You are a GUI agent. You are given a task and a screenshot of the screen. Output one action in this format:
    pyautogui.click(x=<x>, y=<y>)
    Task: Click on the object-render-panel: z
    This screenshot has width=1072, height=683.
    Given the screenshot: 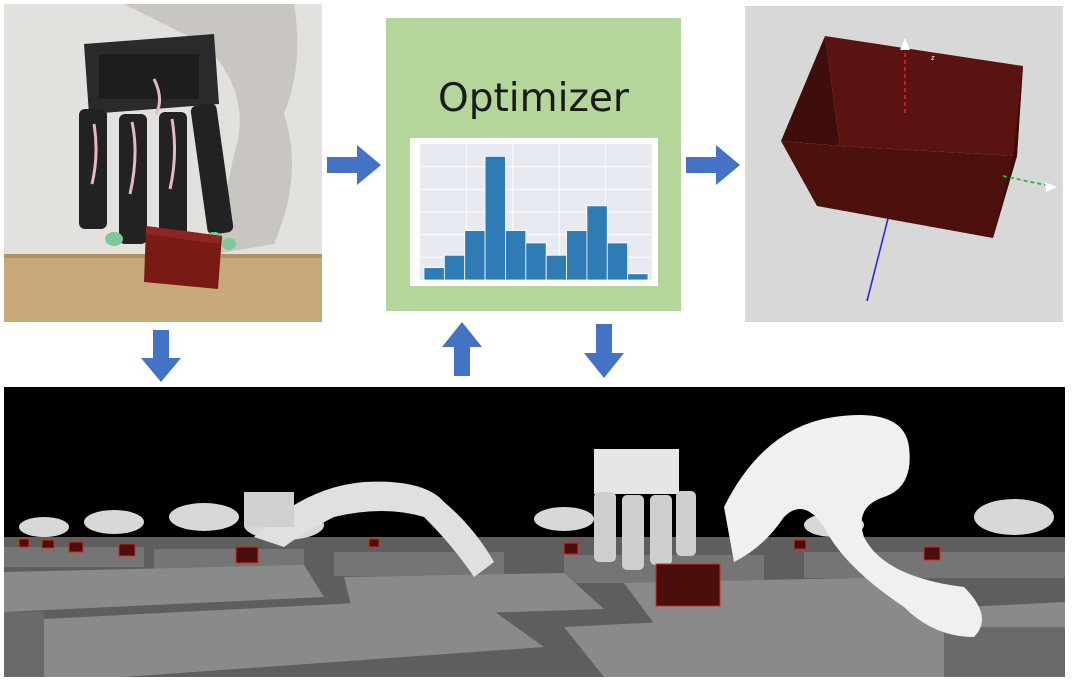 What is the action you would take?
    pyautogui.click(x=904, y=164)
    